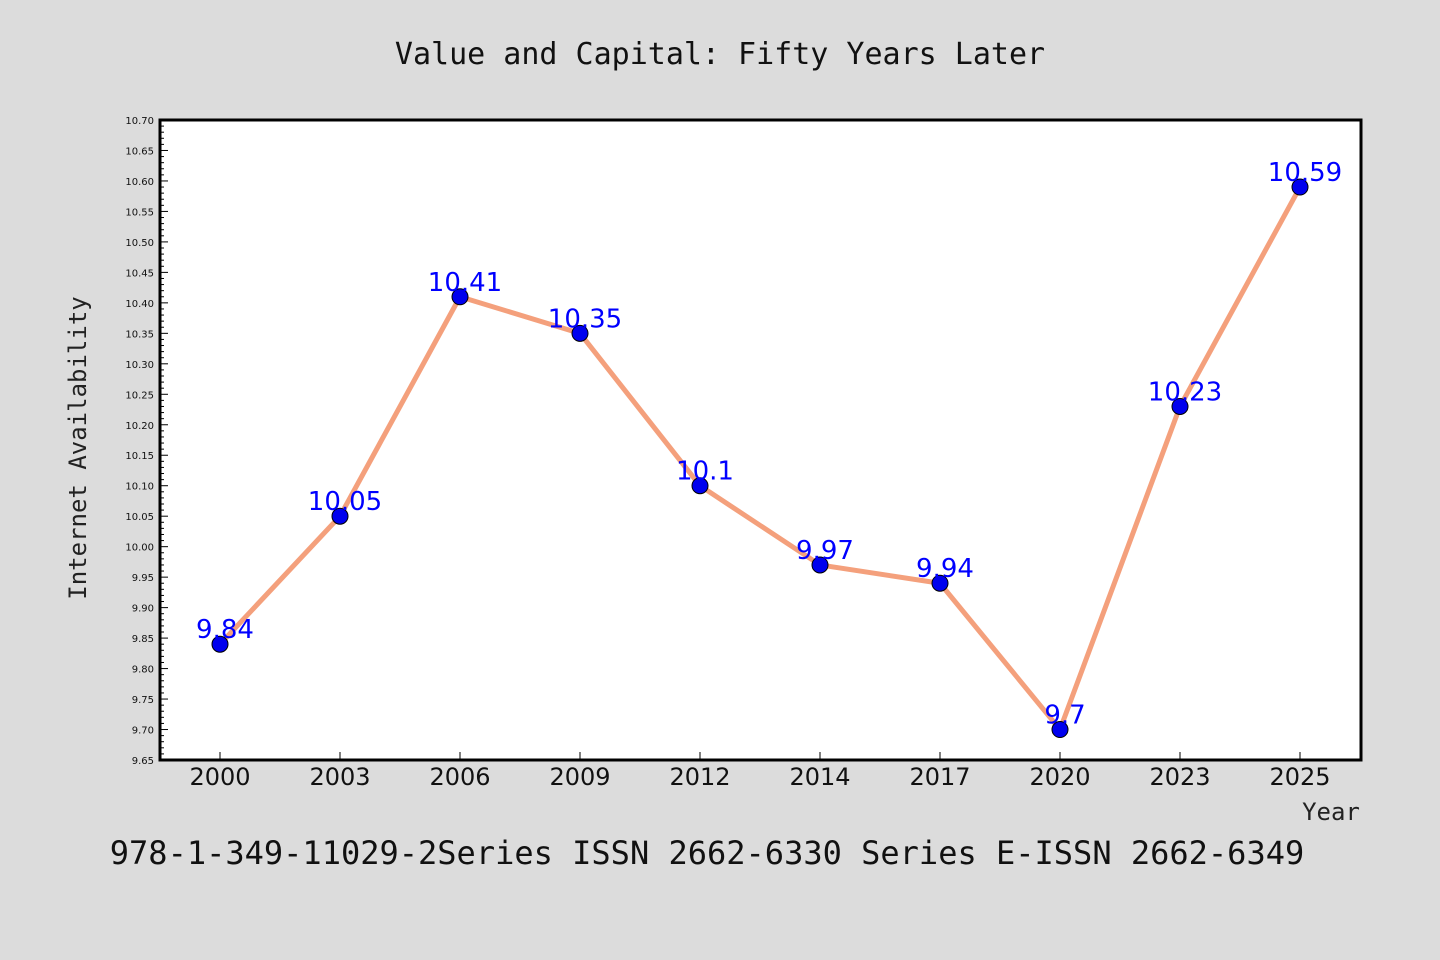  Describe the element at coordinates (465, 283) in the screenshot. I see `data-label: 10.41` at that location.